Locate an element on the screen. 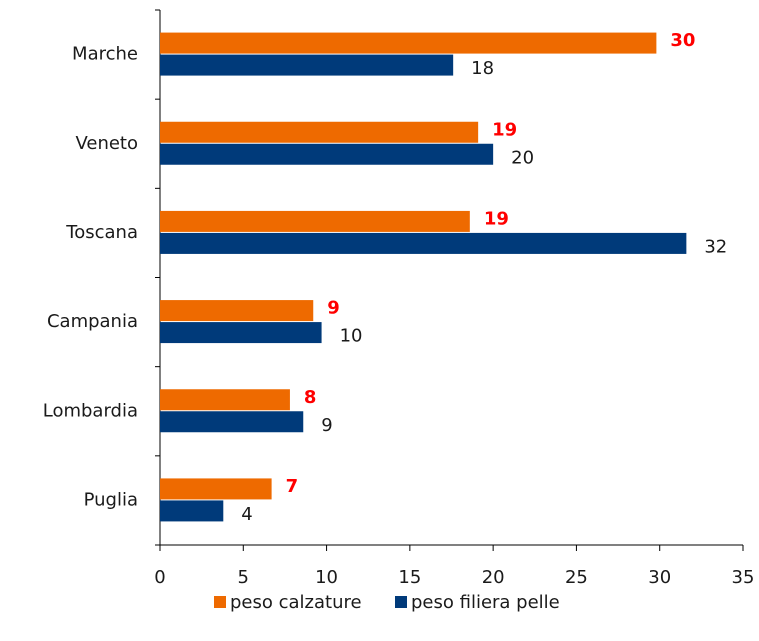 The height and width of the screenshot is (641, 759). value-label: 32 is located at coordinates (715, 246).